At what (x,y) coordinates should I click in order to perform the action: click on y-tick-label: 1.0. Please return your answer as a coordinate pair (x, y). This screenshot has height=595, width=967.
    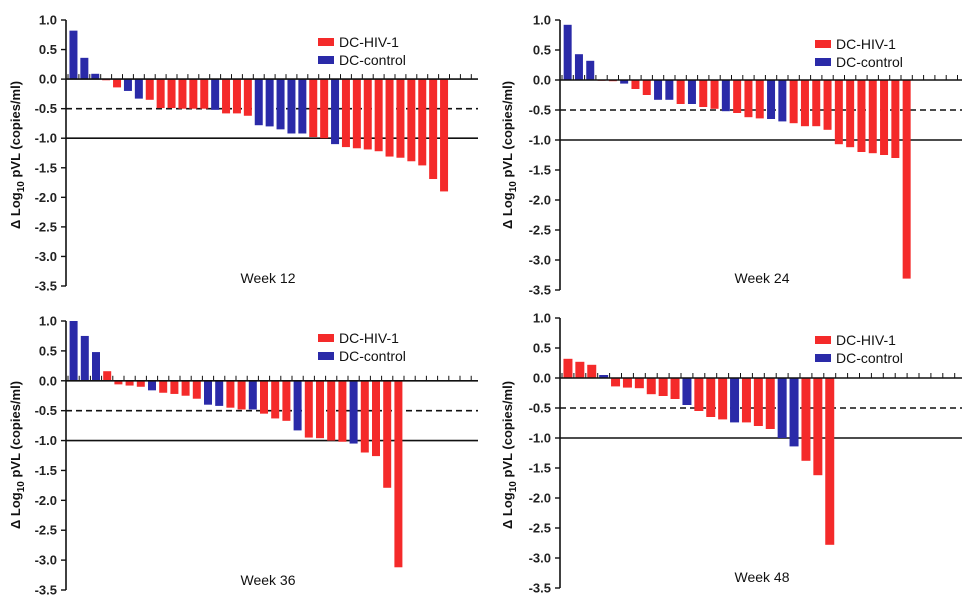
    Looking at the image, I should click on (48, 20).